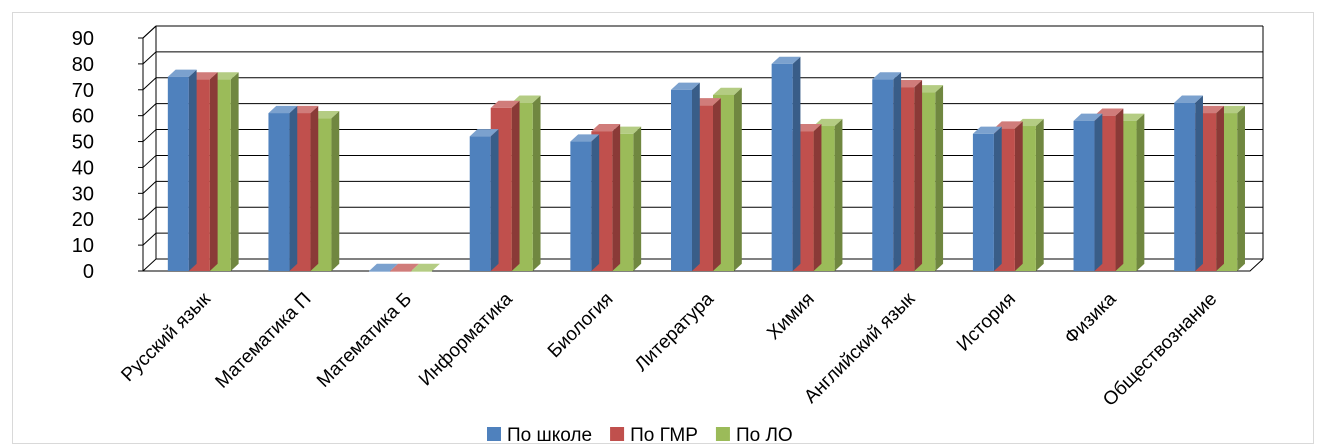 Image resolution: width=1325 pixels, height=448 pixels. Describe the element at coordinates (986, 322) in the screenshot. I see `x-category-label: История` at that location.